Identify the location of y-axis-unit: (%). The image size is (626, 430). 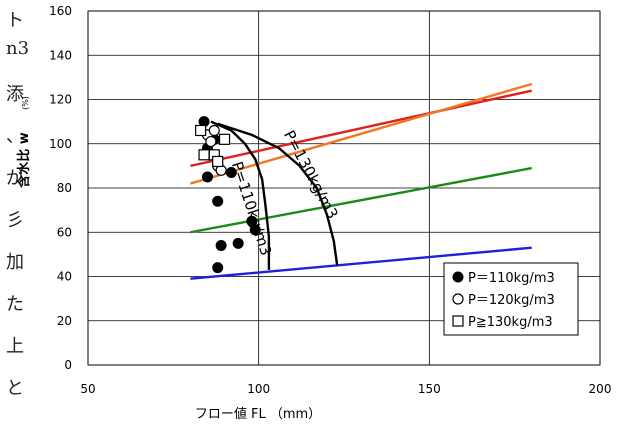
(25, 103).